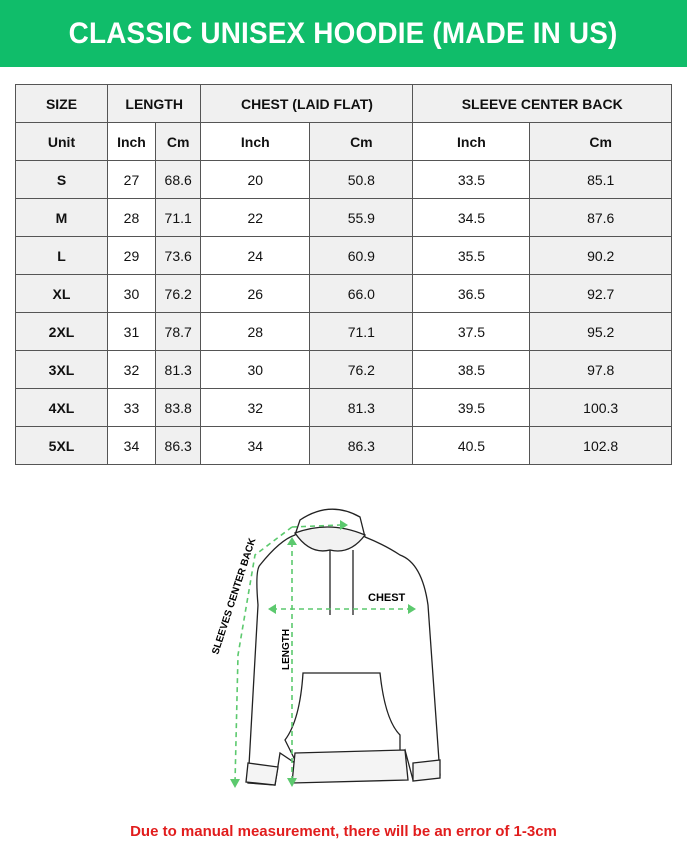  I want to click on value-cell: 22, so click(255, 217).